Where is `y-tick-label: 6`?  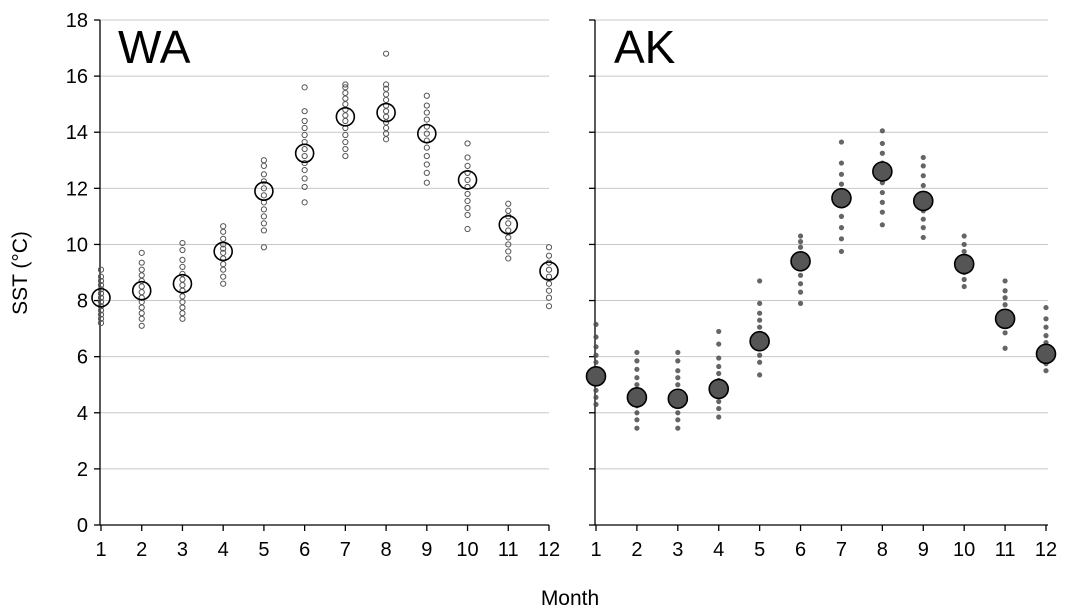
y-tick-label: 6 is located at coordinates (82, 358).